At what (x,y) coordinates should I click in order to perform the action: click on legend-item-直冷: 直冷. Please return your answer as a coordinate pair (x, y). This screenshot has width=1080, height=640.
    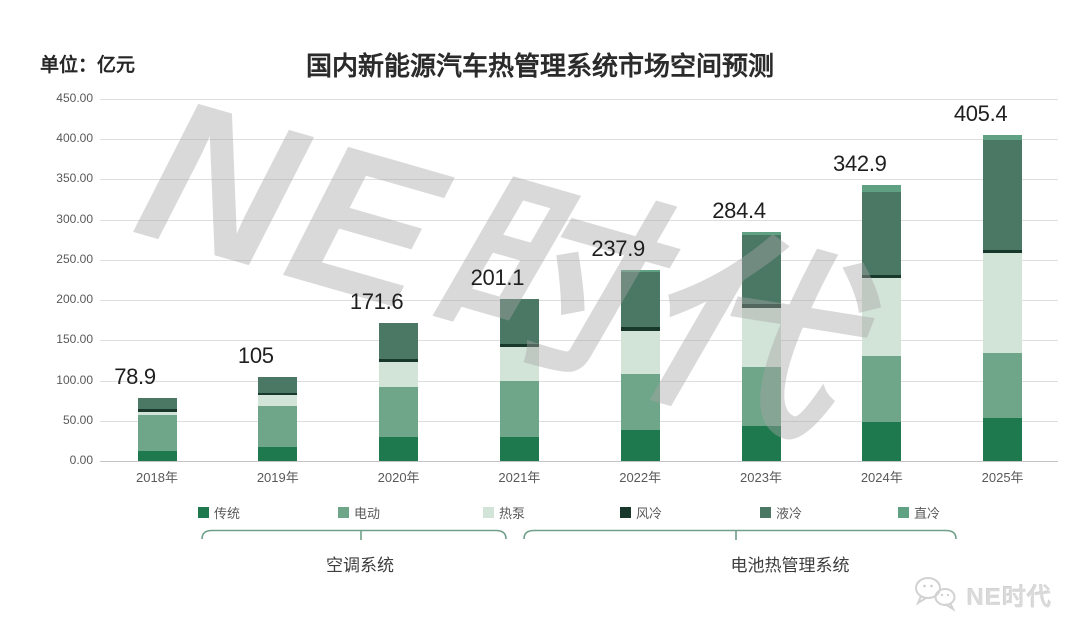
    Looking at the image, I should click on (919, 512).